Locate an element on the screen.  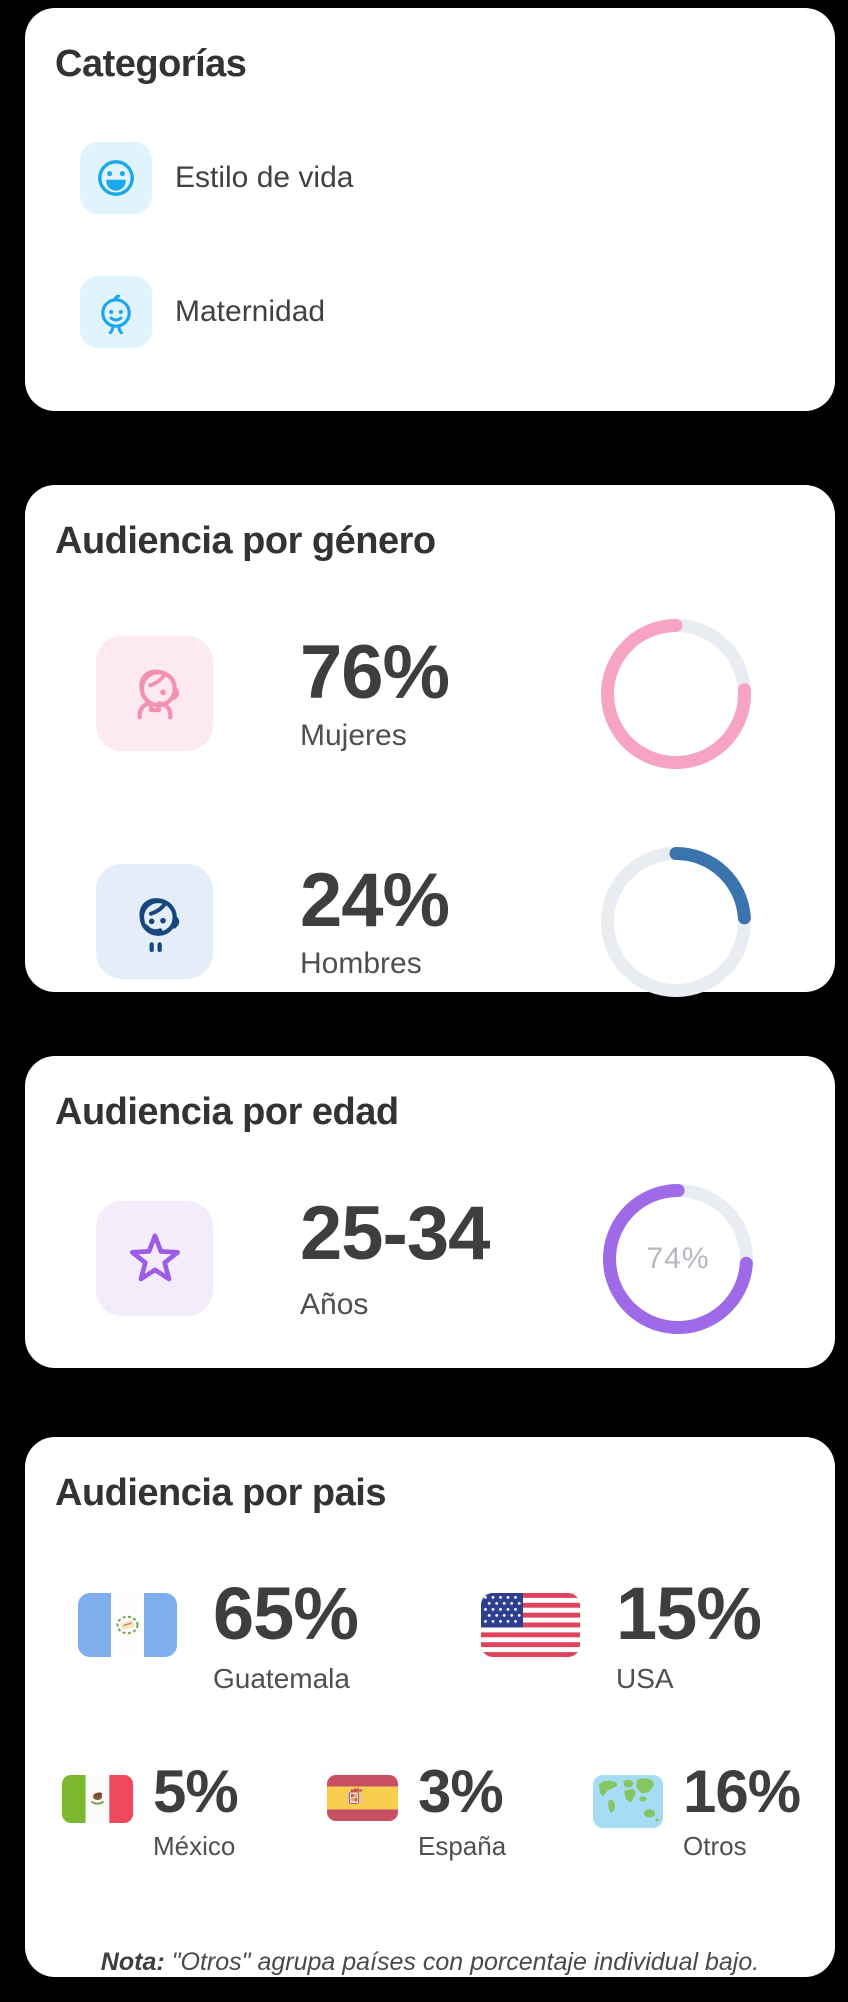
guatemala-stat: 65% Guatemala is located at coordinates (286, 1633).